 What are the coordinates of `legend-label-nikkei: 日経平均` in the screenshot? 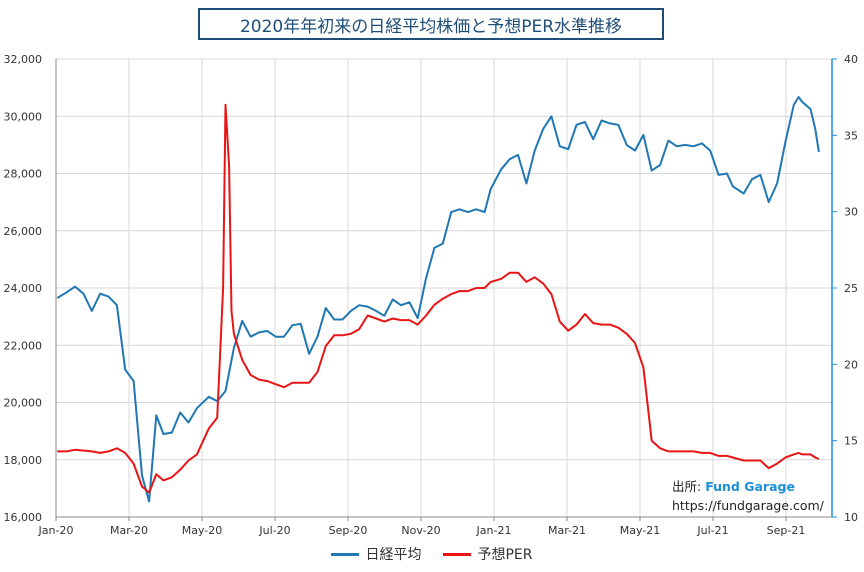 It's located at (393, 555).